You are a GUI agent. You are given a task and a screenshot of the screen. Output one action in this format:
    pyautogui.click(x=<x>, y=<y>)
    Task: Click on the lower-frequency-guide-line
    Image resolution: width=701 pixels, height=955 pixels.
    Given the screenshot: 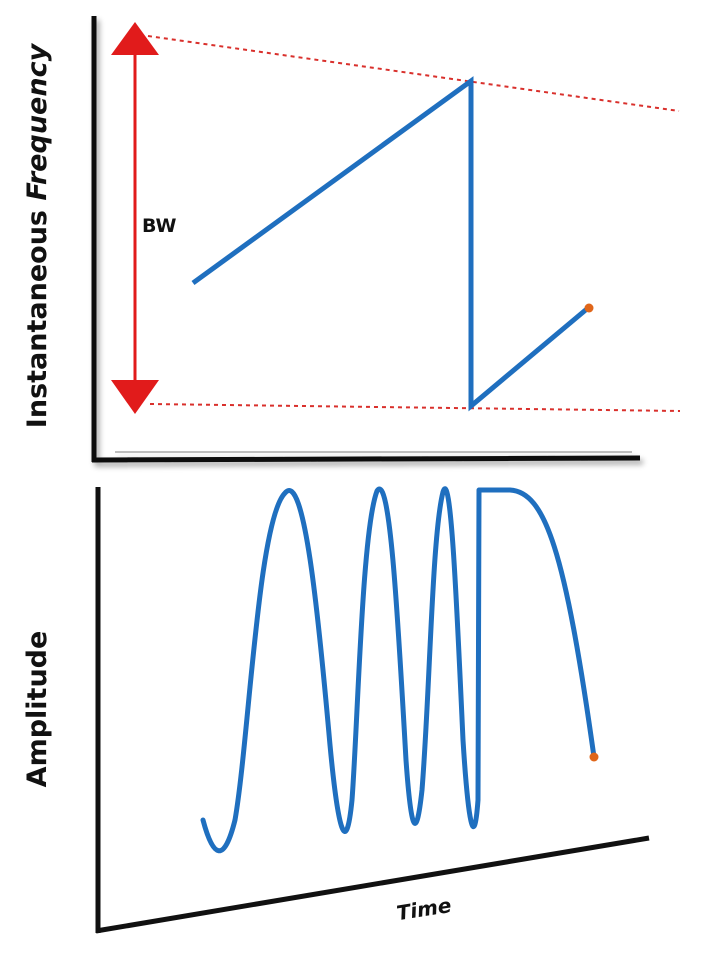 What is the action you would take?
    pyautogui.click(x=415, y=407)
    